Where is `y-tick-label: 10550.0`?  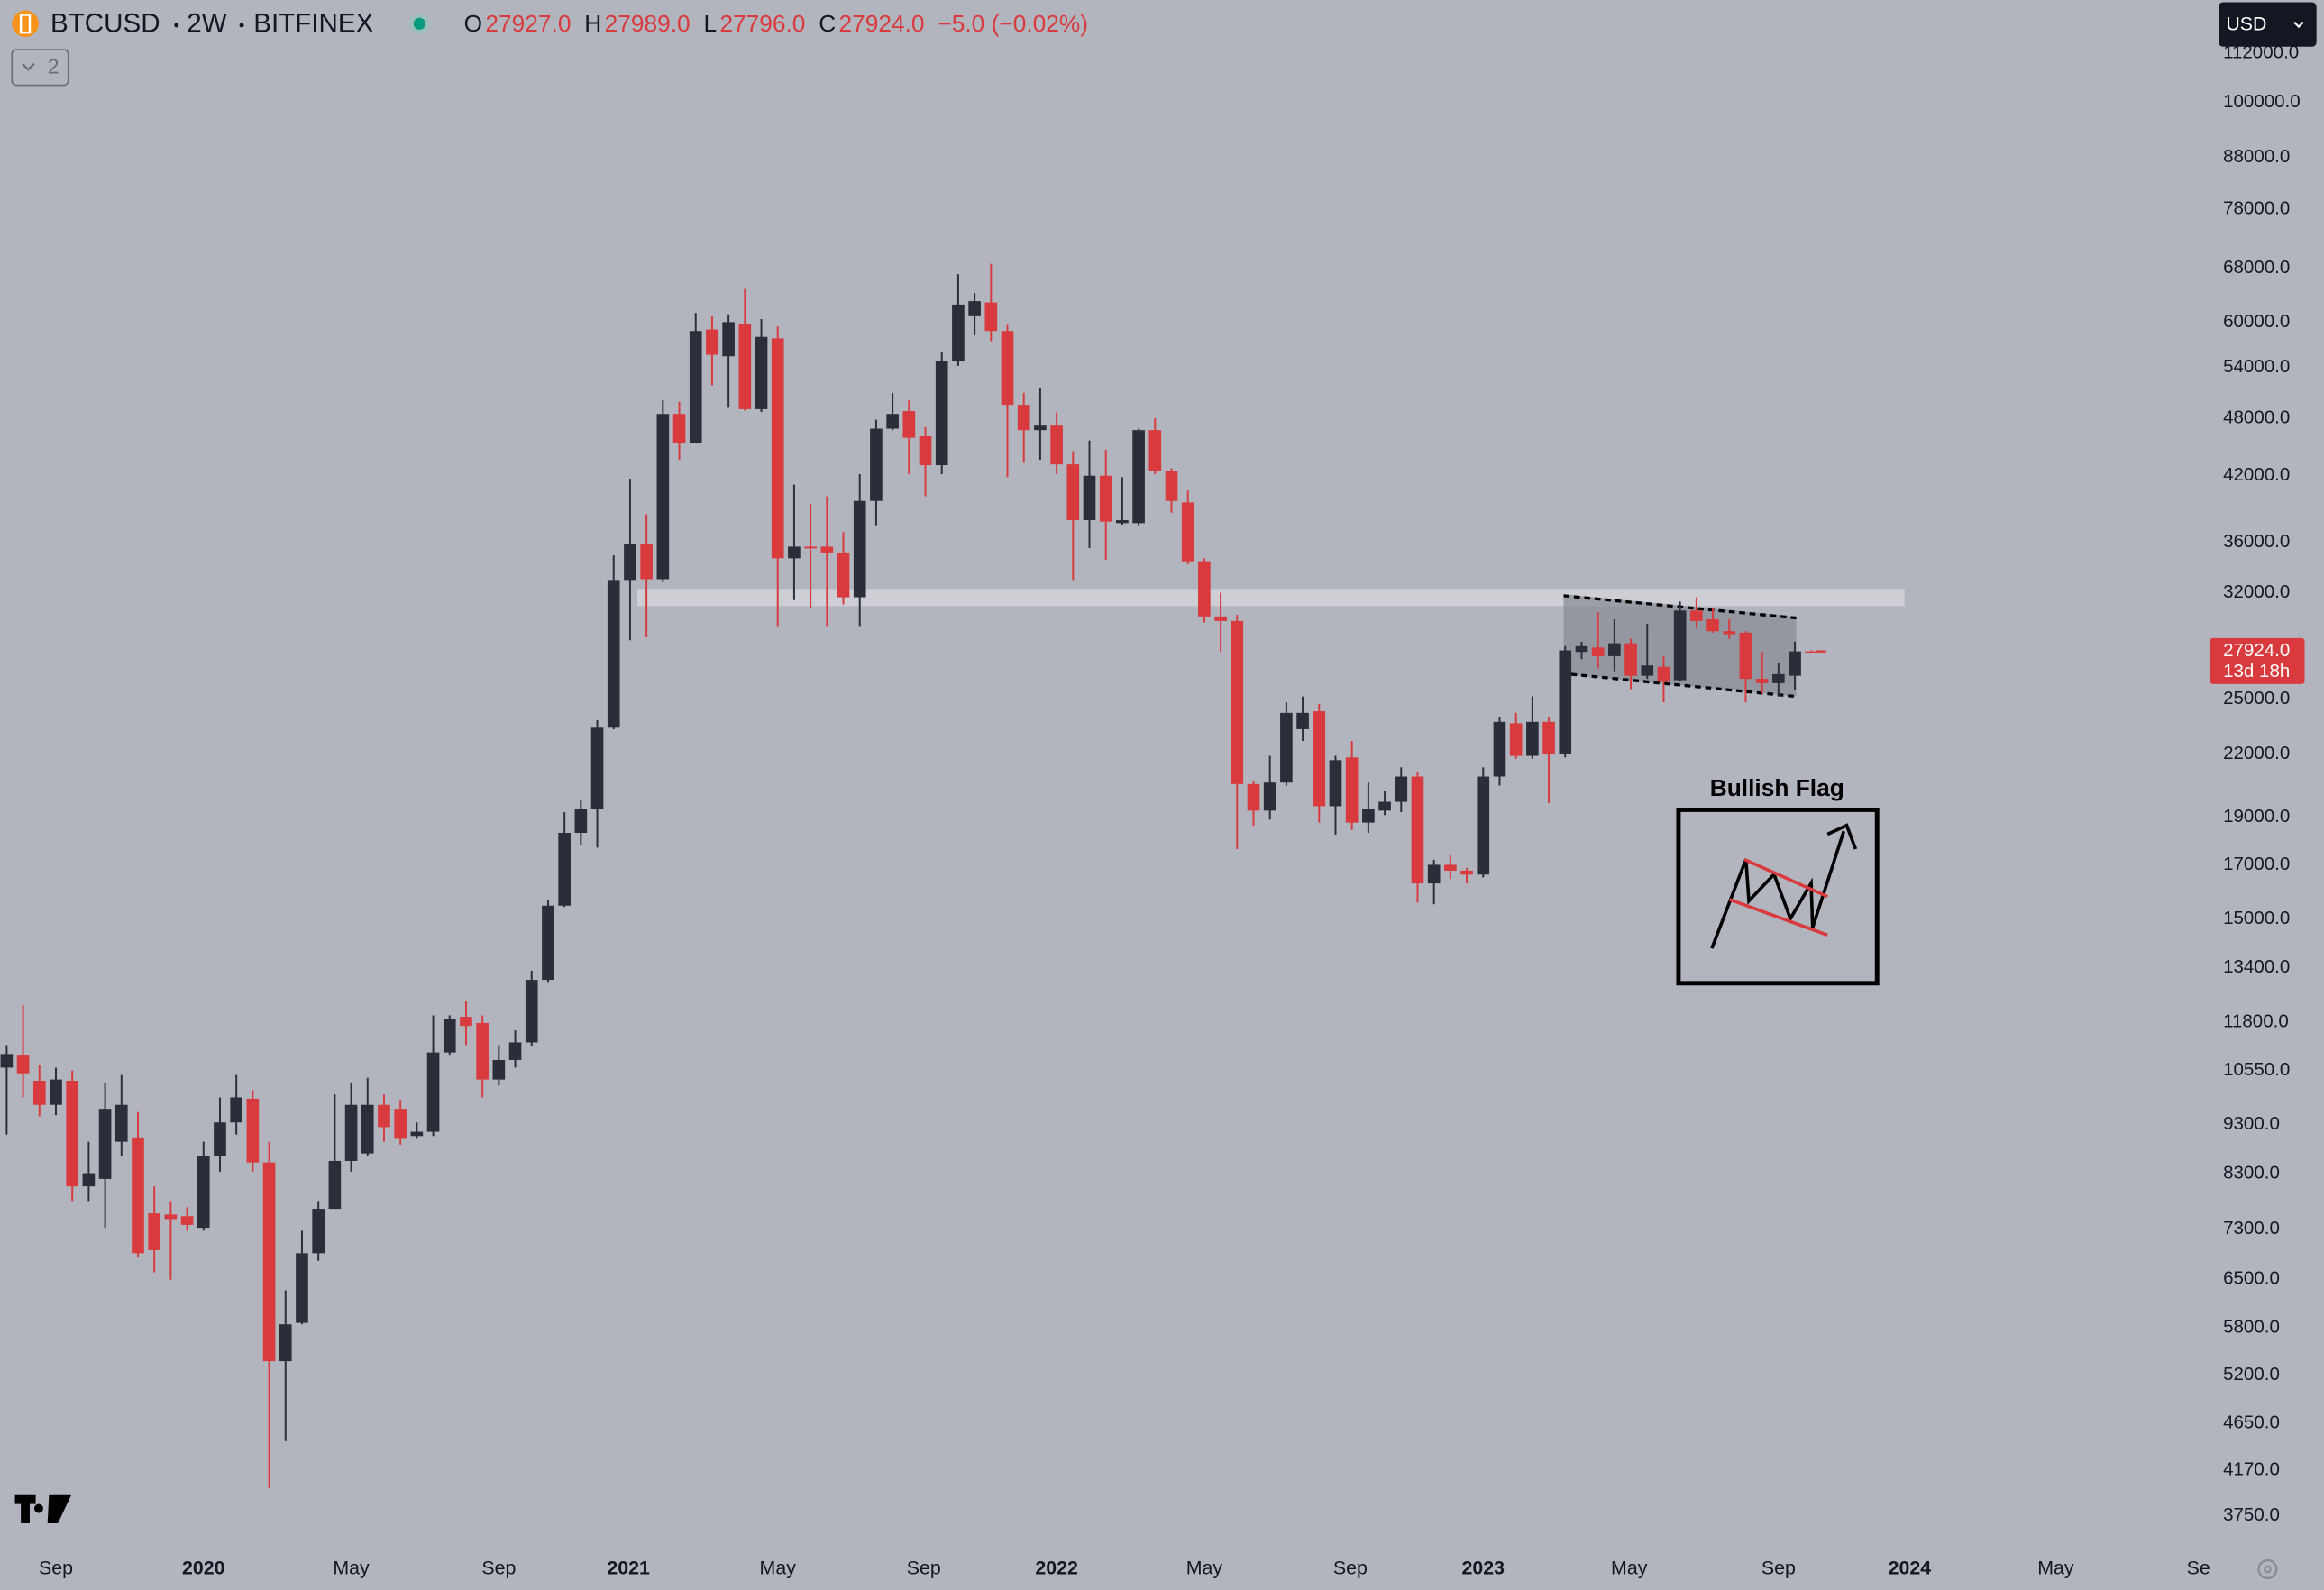 y-tick-label: 10550.0 is located at coordinates (2256, 1069).